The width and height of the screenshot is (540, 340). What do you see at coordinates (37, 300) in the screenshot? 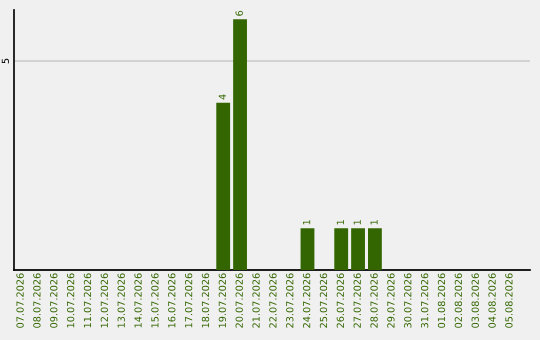
I see `x-tick-label: 08.07.2026` at bounding box center [37, 300].